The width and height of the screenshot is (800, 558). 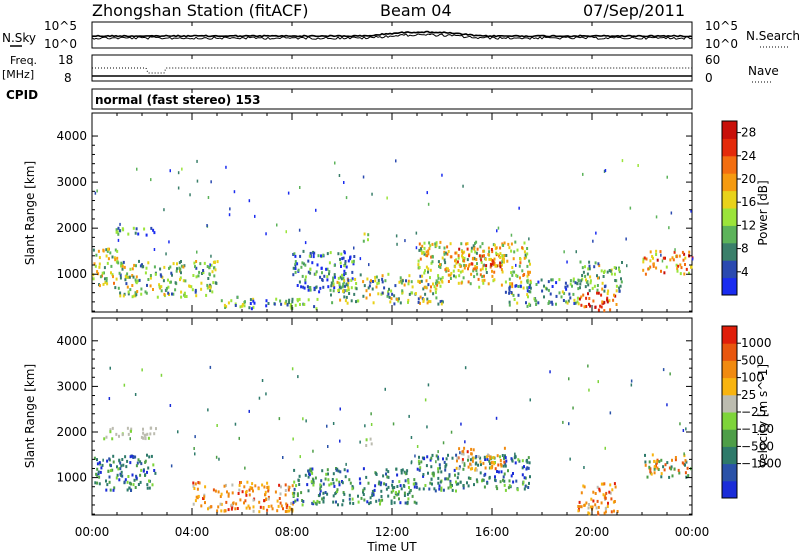 I want to click on freq-tick-bottom: 8, so click(x=68, y=78).